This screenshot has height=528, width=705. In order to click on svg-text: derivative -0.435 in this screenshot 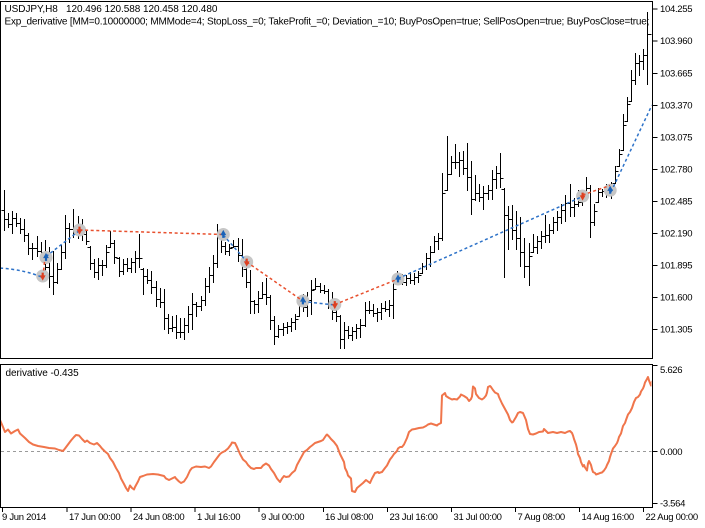, I will do `click(43, 373)`.